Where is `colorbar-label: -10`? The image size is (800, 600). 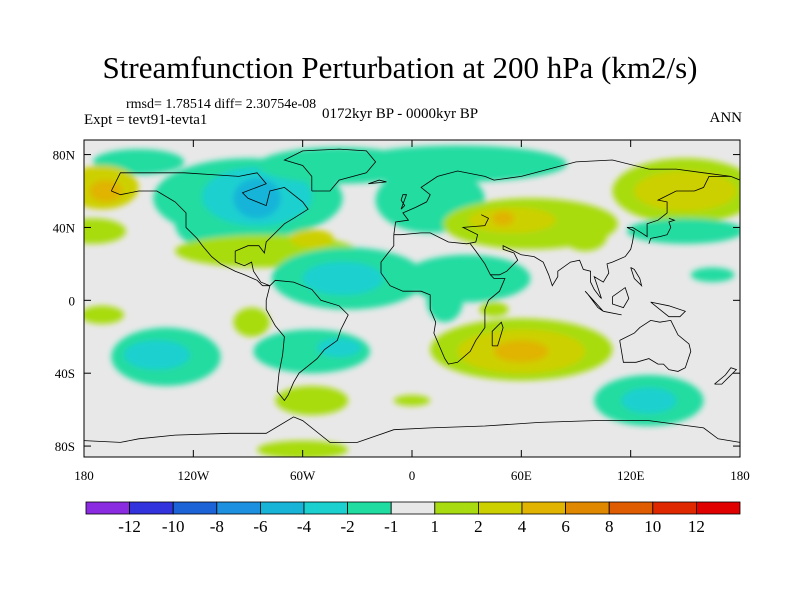 colorbar-label: -10 is located at coordinates (173, 526).